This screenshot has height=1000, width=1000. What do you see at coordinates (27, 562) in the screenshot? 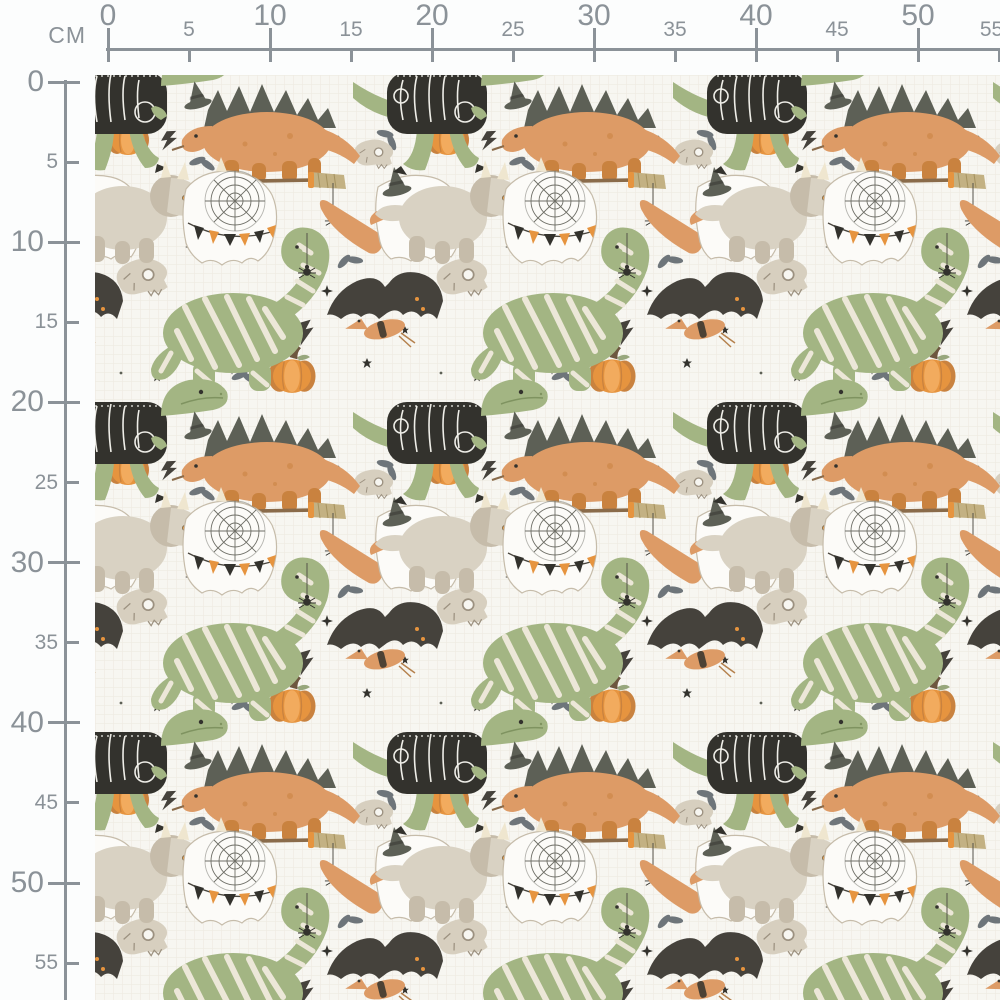
I see `left-ruler-label-30: 30` at bounding box center [27, 562].